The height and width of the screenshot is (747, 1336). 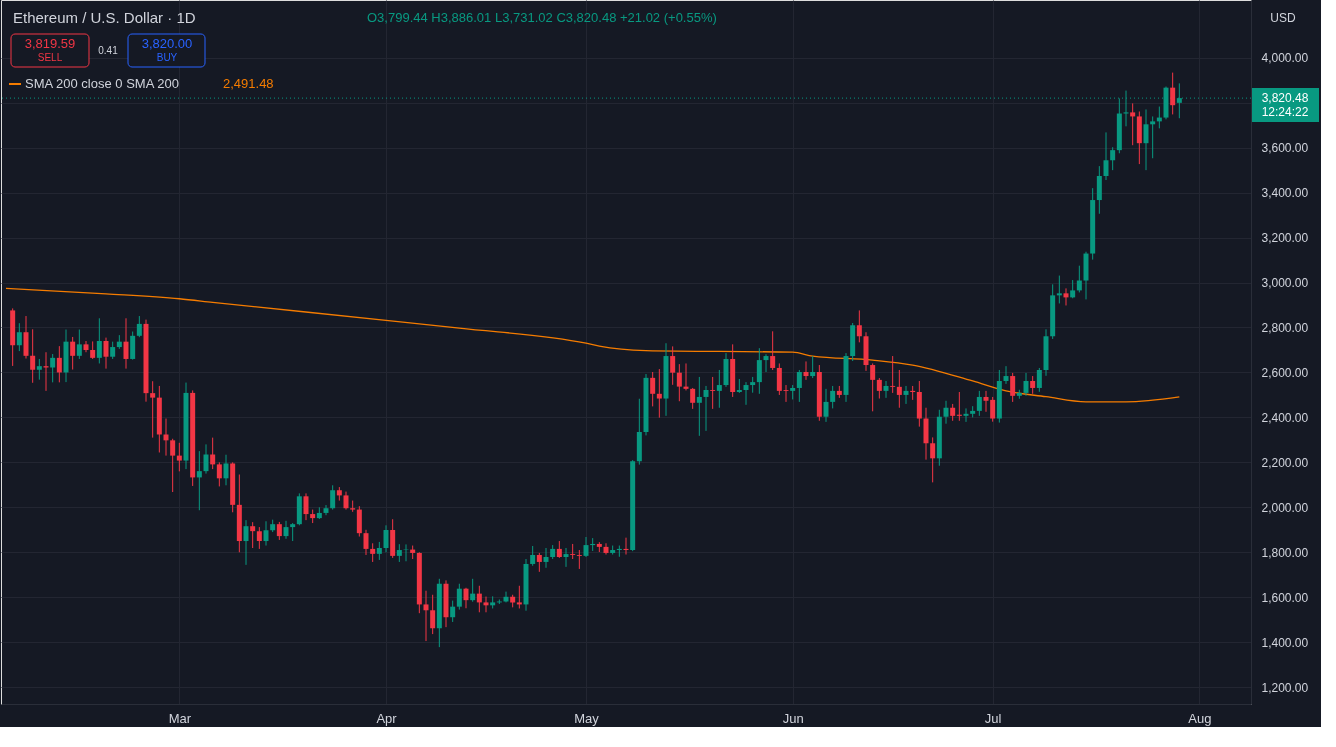 I want to click on y-tick-label: 1,800.00, so click(x=1285, y=552).